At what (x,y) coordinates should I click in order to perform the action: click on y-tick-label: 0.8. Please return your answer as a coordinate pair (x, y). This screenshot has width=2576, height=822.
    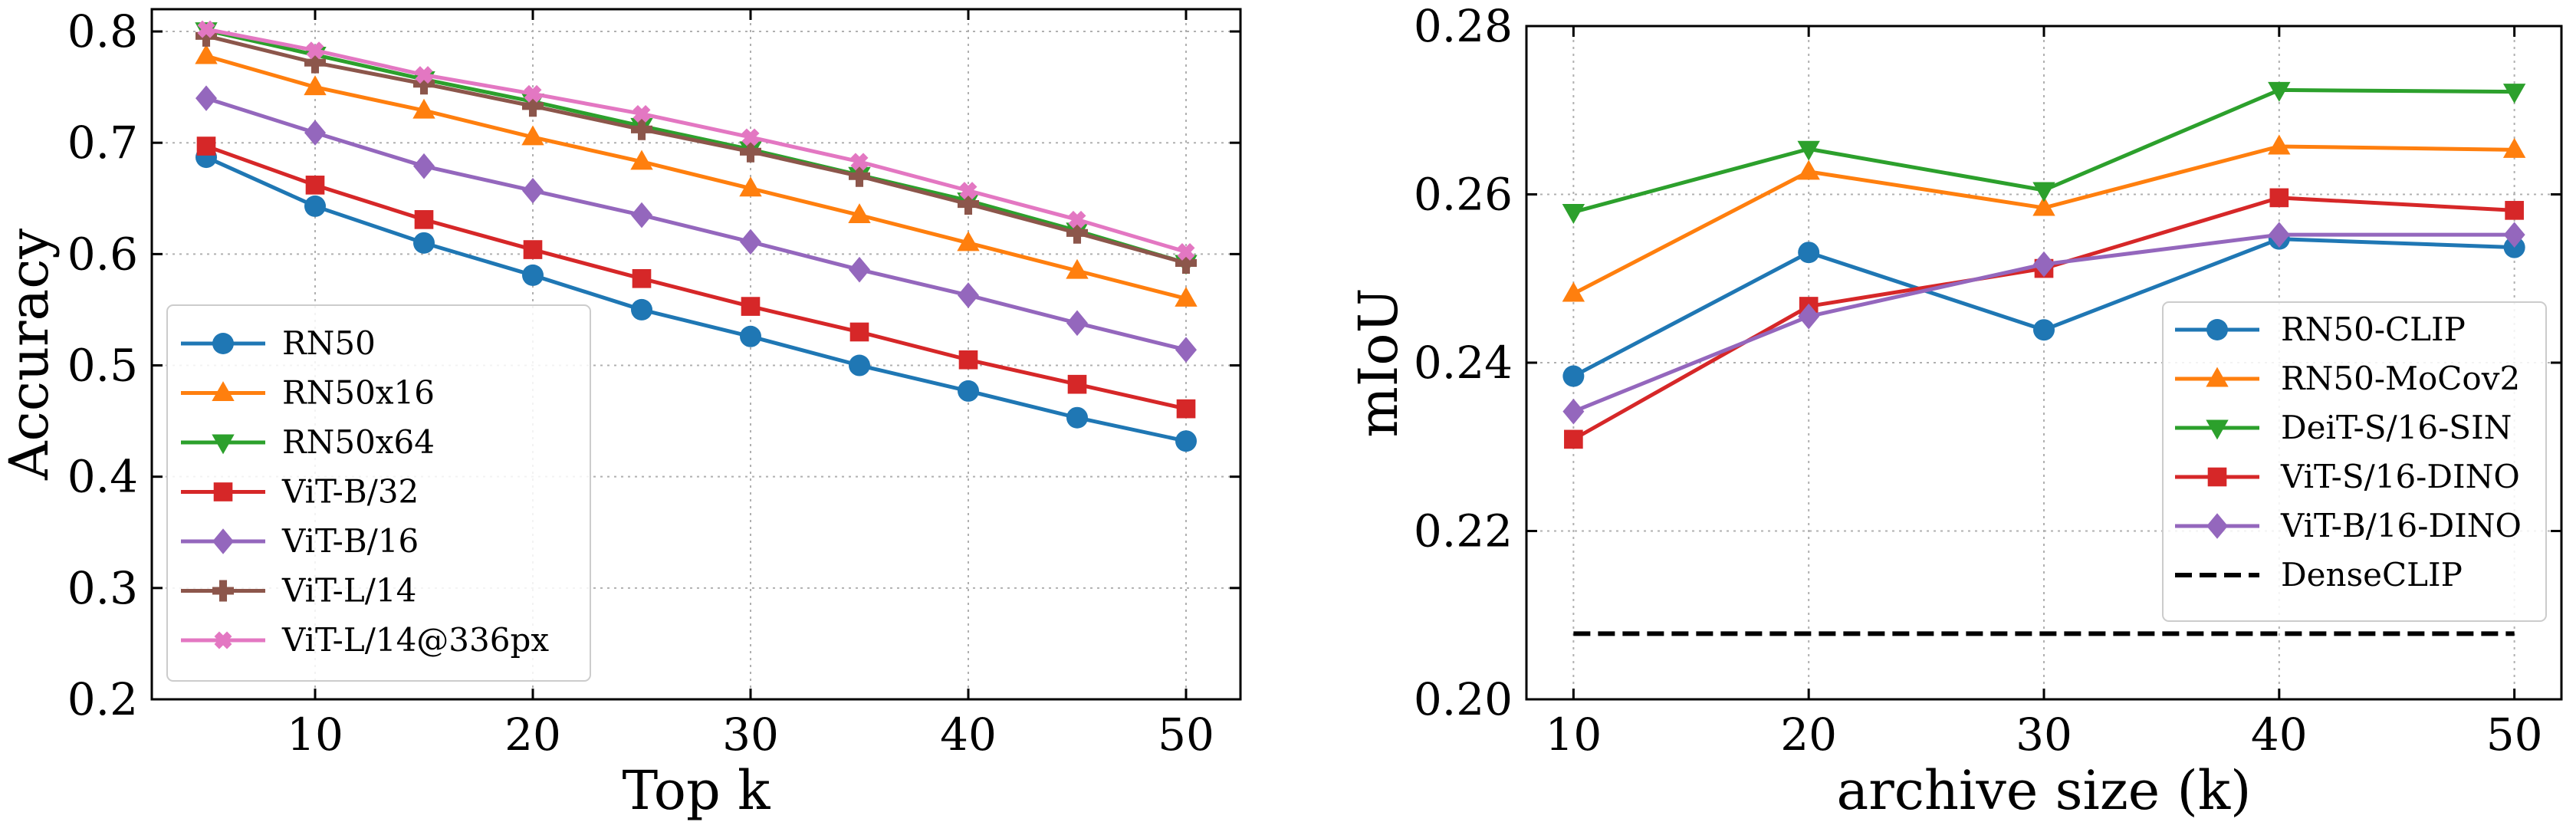
    Looking at the image, I should click on (102, 31).